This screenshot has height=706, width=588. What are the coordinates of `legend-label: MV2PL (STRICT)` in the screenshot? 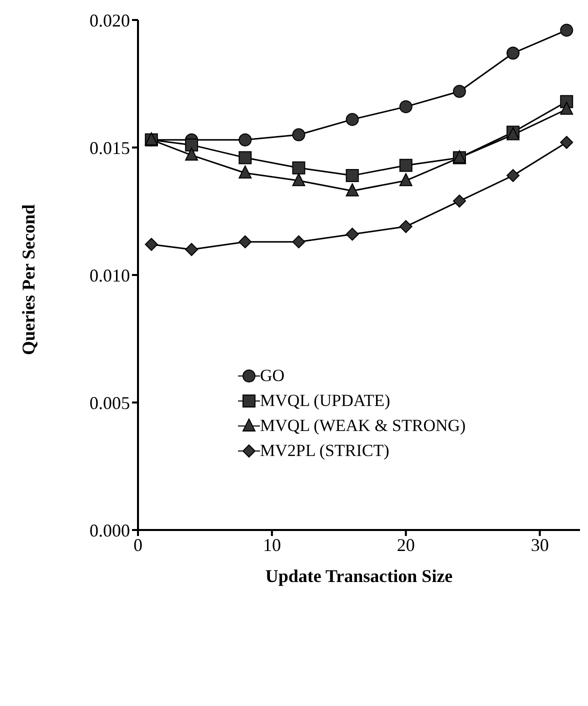 It's located at (325, 451).